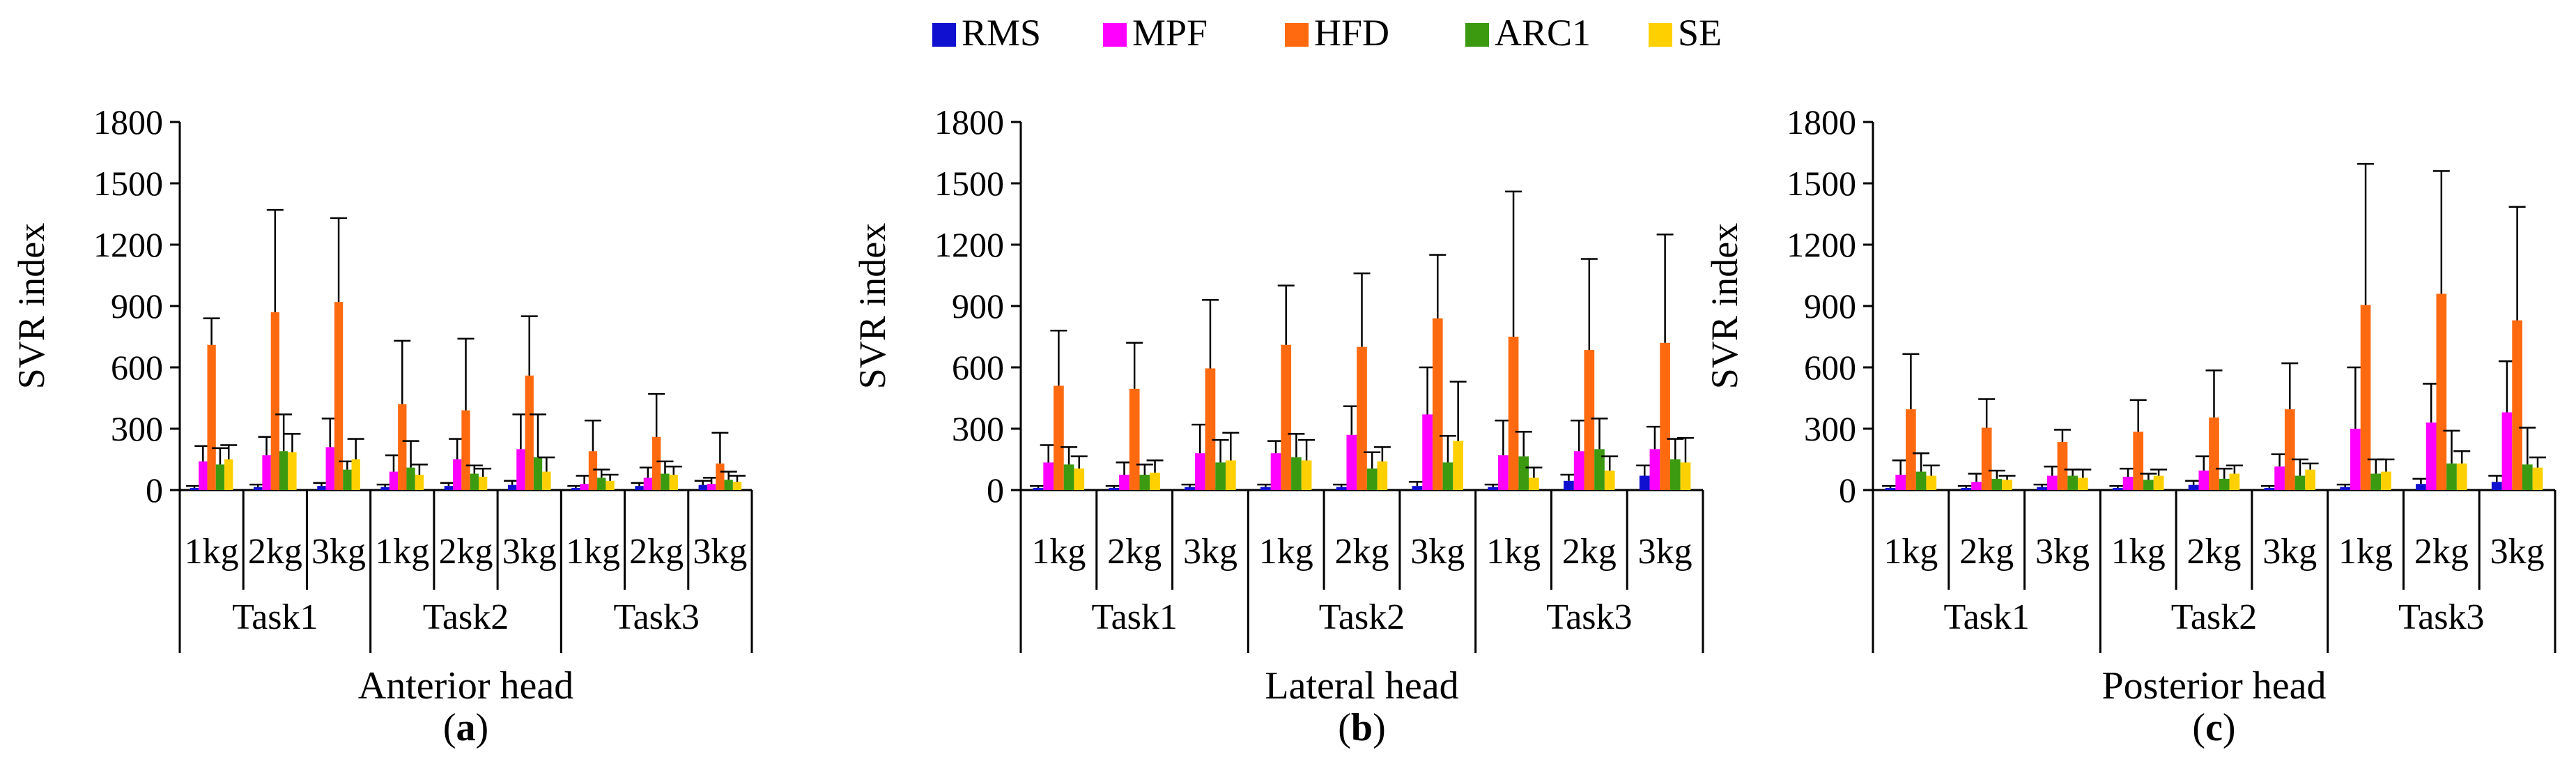 The width and height of the screenshot is (2576, 764). I want to click on panel-title: Lateral head, so click(1361, 686).